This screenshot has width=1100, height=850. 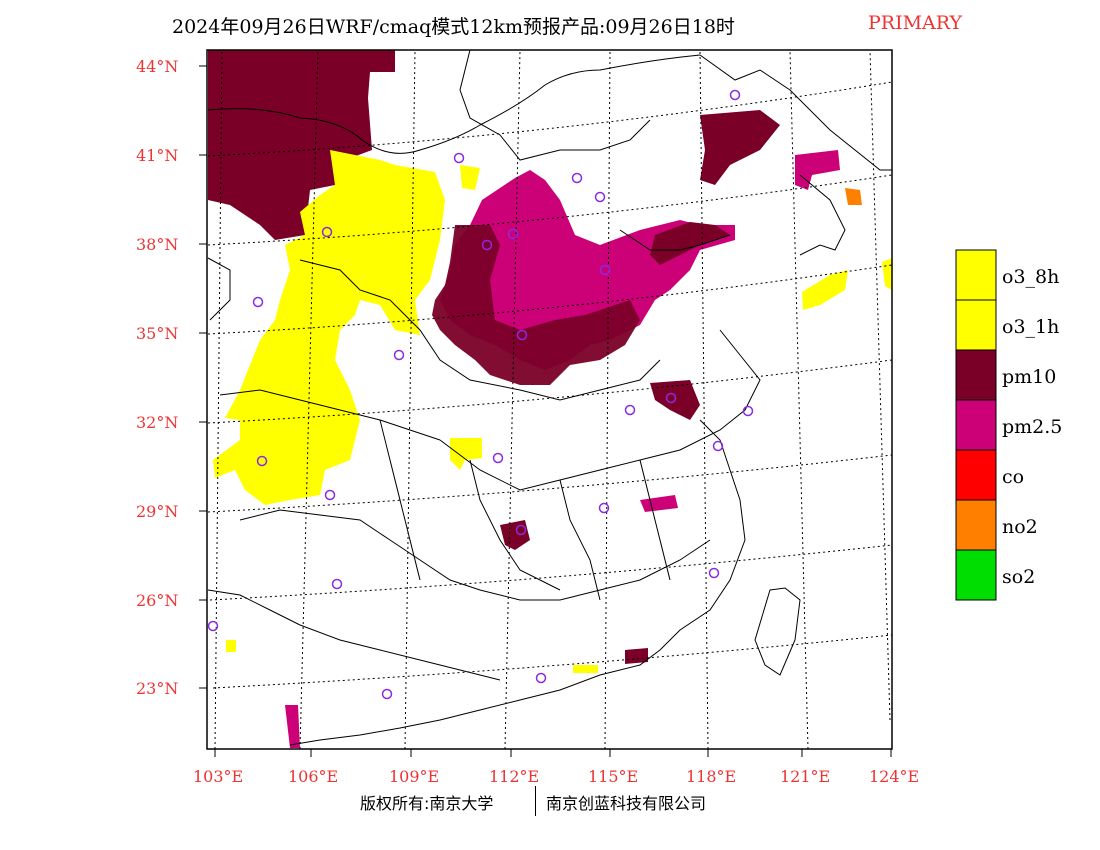 I want to click on legend-swatch-co, so click(x=976, y=475).